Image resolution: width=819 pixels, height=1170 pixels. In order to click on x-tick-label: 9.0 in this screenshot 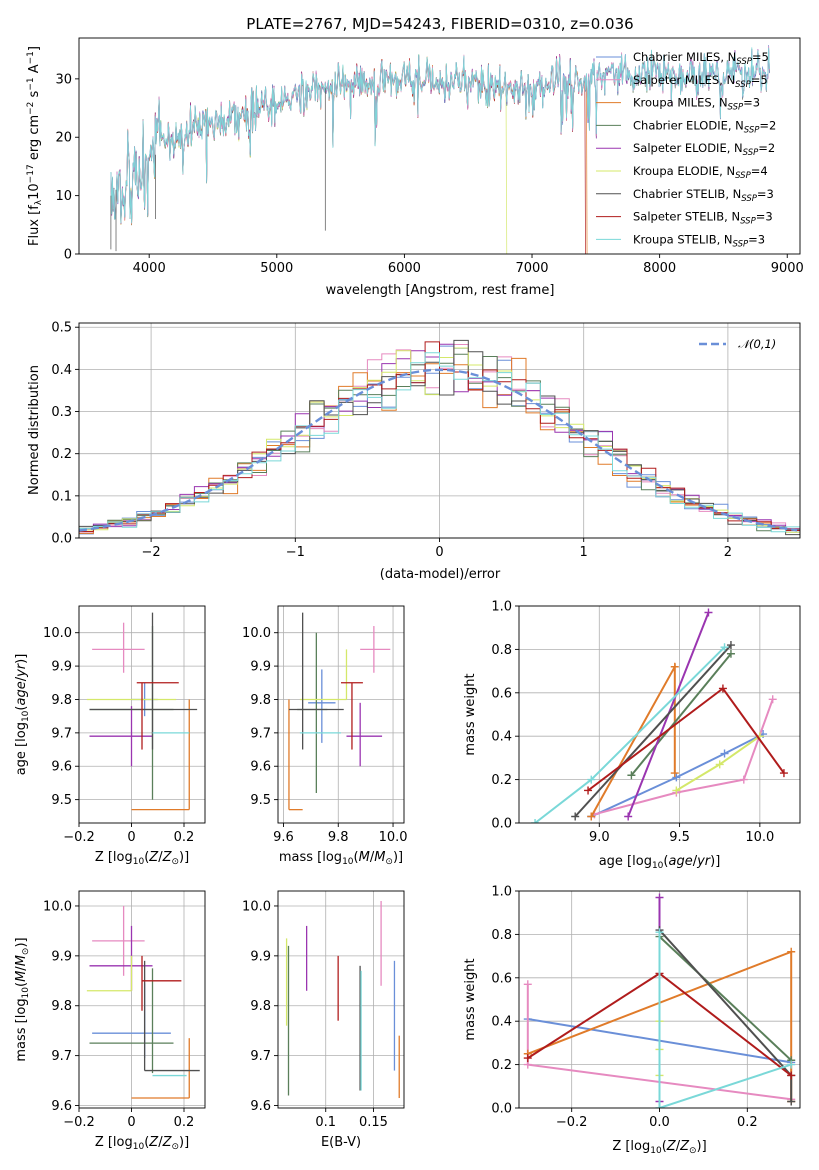, I will do `click(599, 837)`.